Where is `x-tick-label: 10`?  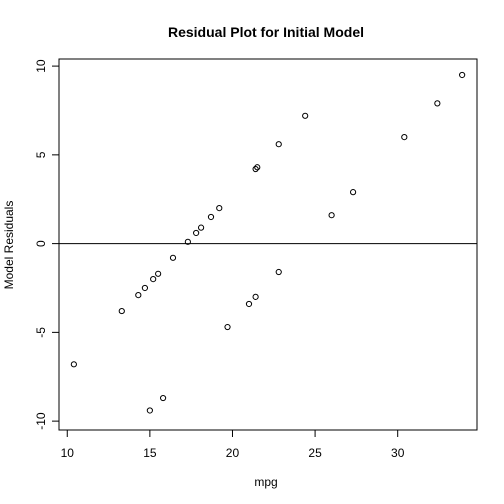
x-tick-label: 10 is located at coordinates (68, 453).